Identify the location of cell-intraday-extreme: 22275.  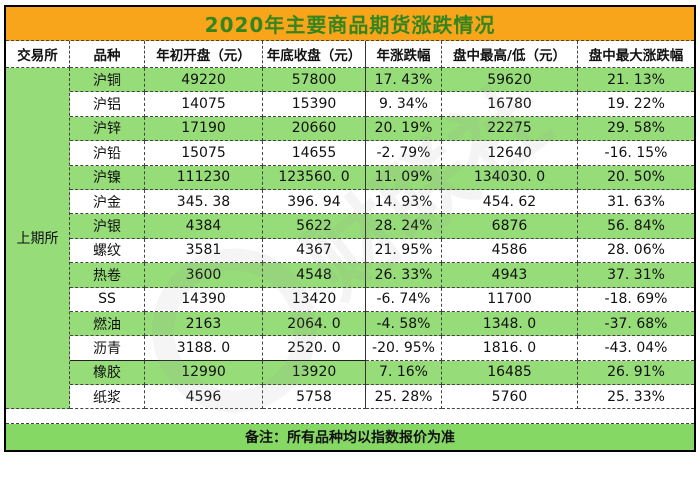
(510, 129).